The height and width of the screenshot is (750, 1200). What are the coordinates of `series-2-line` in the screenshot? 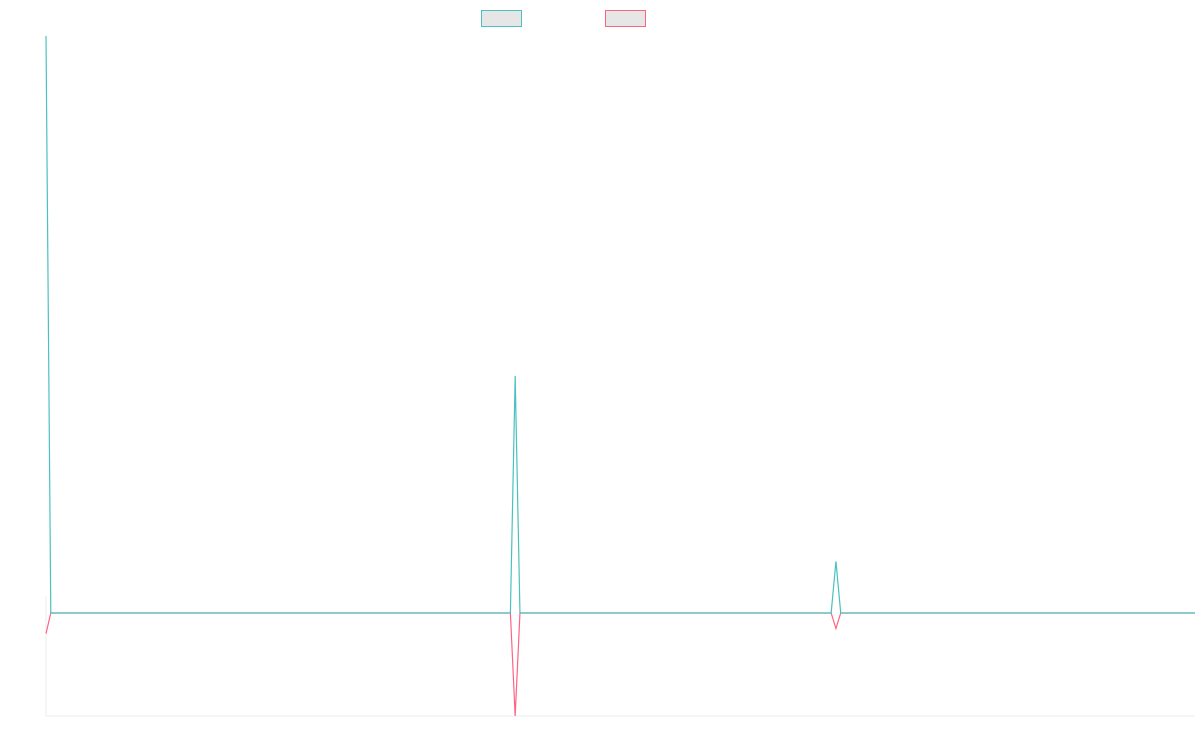 It's located at (620, 664).